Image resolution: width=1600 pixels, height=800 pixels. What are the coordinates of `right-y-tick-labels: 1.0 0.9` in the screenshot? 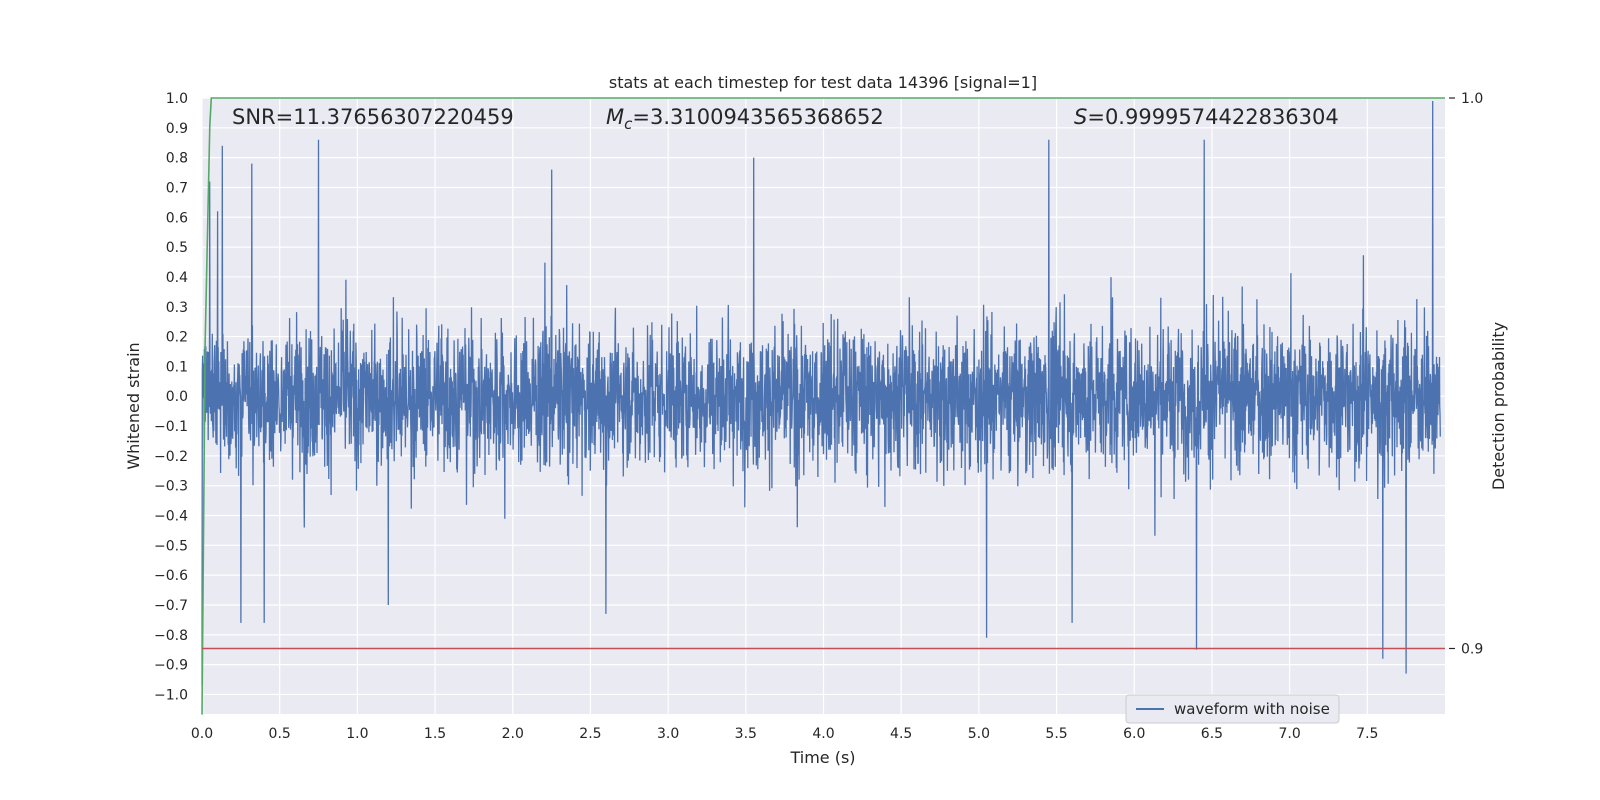 It's located at (1466, 374).